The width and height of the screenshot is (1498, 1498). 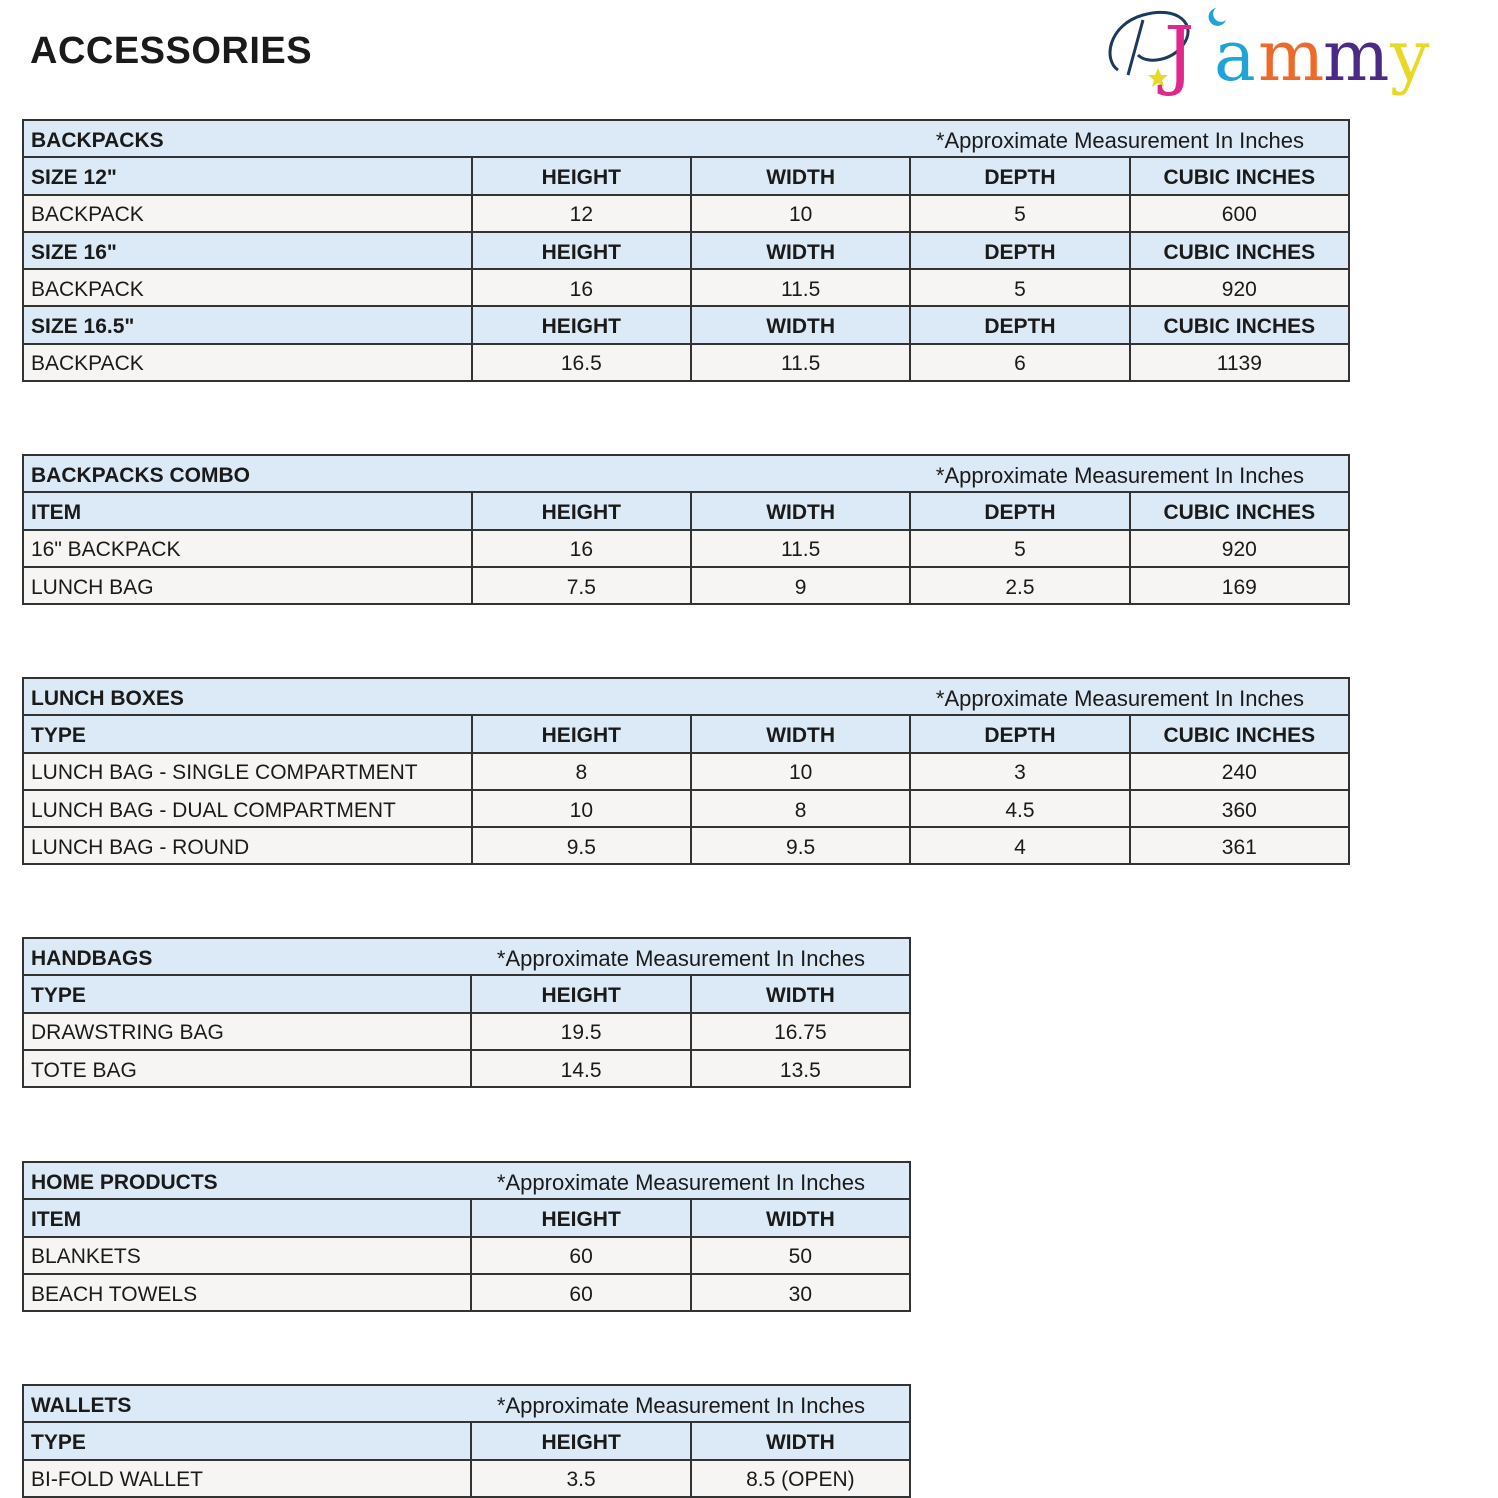 I want to click on pjammy-logo: J a m m y, so click(x=1269, y=53).